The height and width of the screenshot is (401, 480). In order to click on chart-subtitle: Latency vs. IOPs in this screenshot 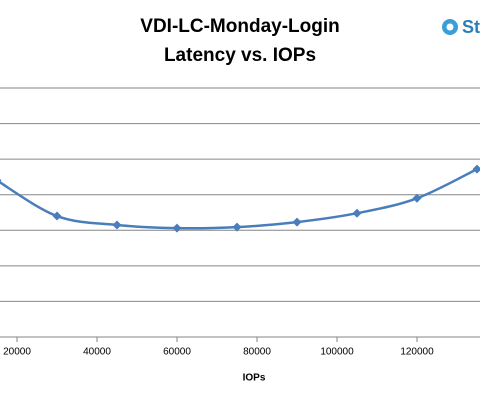, I will do `click(240, 55)`.